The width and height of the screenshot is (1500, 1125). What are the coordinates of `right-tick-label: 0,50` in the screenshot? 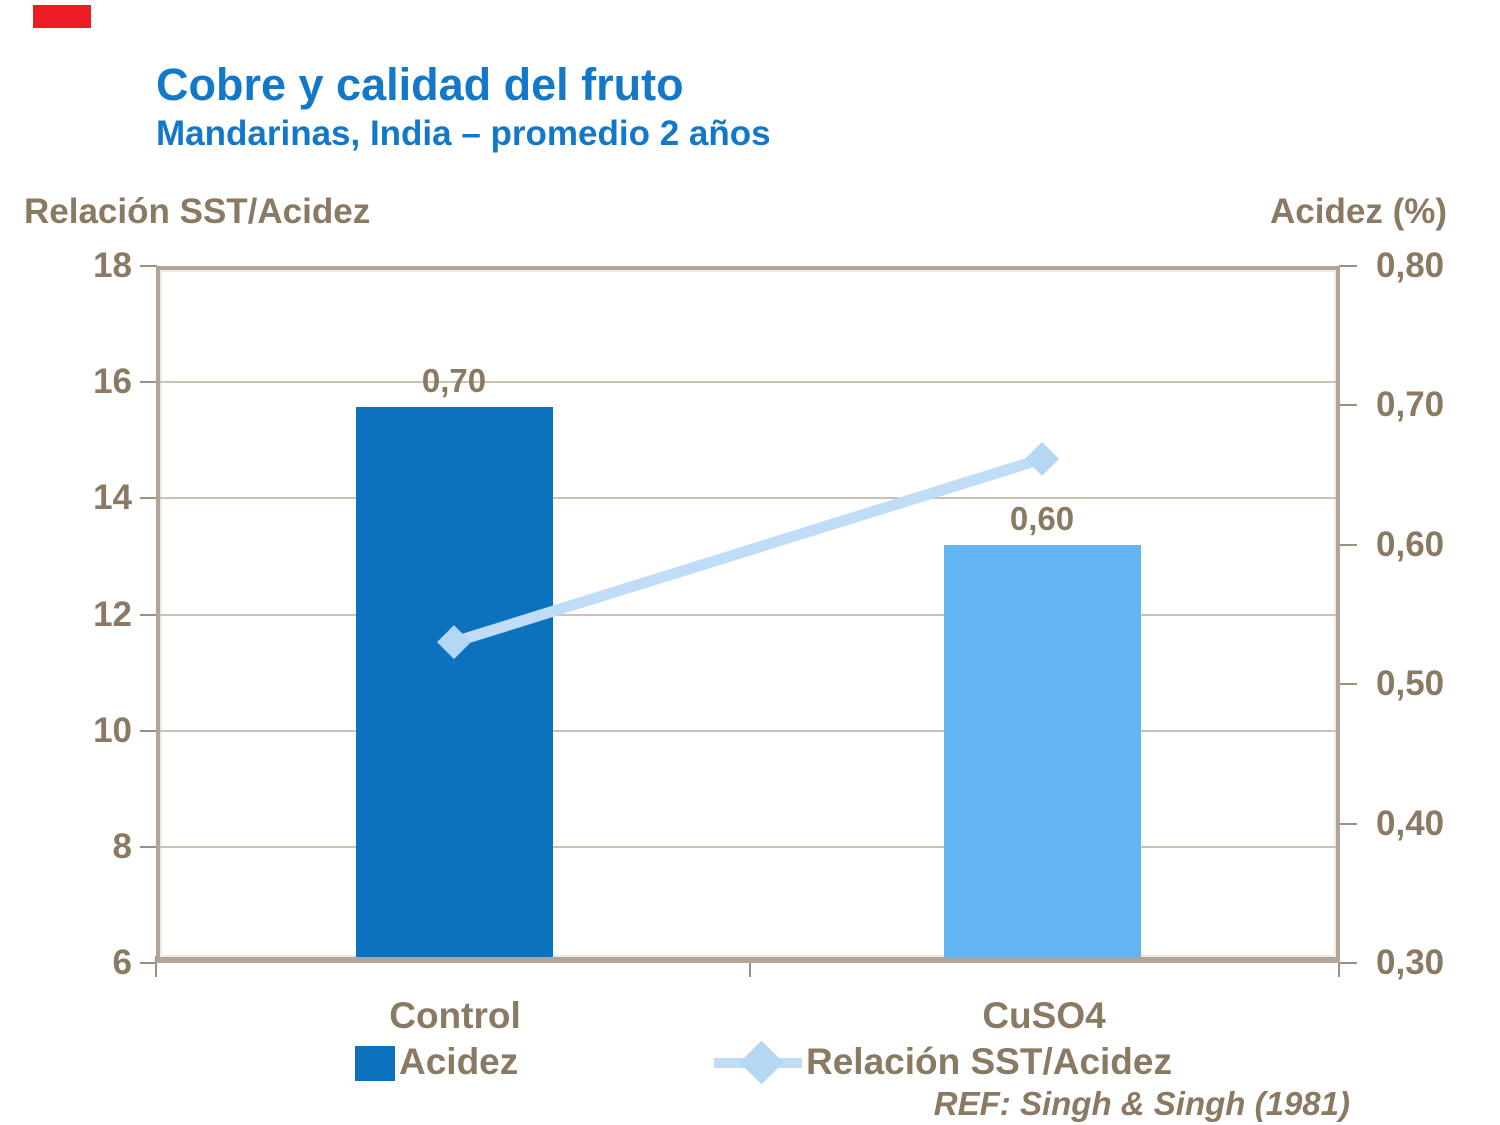 It's located at (1410, 683).